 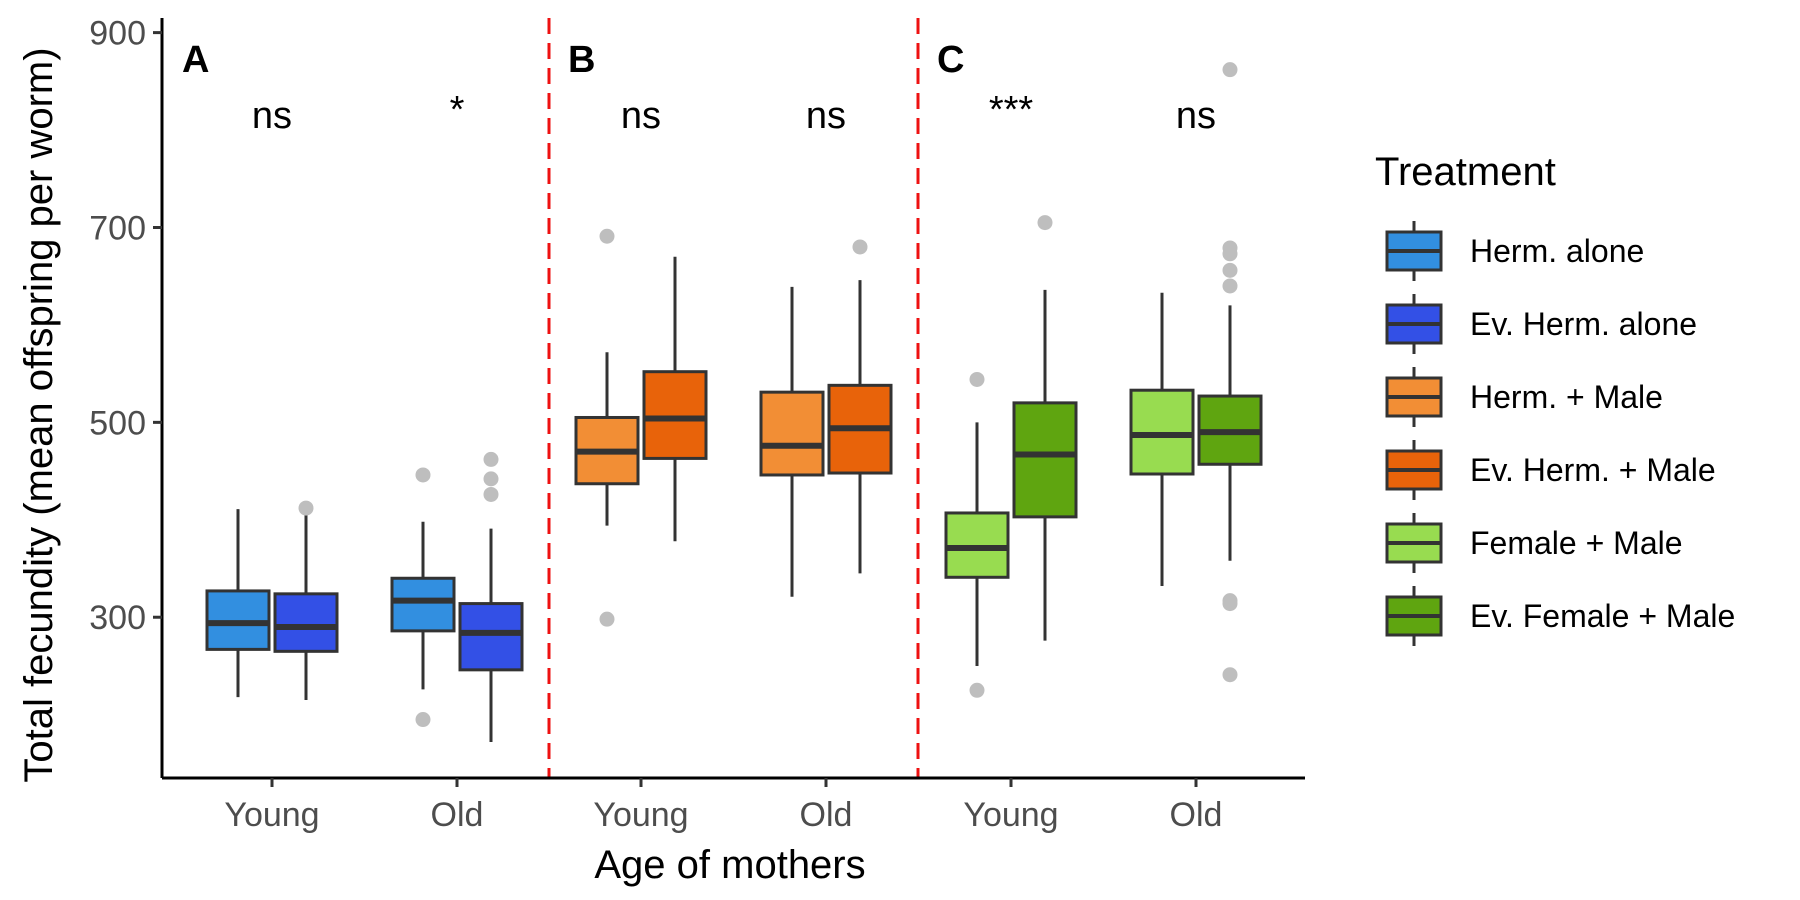 I want to click on panel-label-A: A, so click(x=195, y=60).